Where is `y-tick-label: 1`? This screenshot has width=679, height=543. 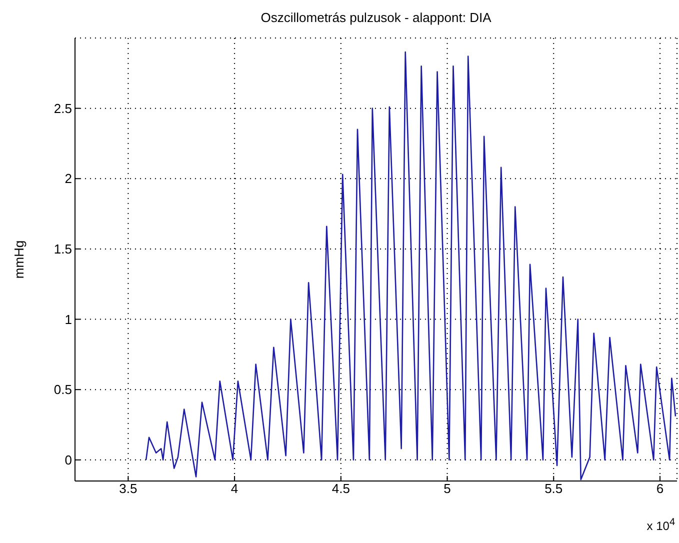
y-tick-label: 1 is located at coordinates (68, 319).